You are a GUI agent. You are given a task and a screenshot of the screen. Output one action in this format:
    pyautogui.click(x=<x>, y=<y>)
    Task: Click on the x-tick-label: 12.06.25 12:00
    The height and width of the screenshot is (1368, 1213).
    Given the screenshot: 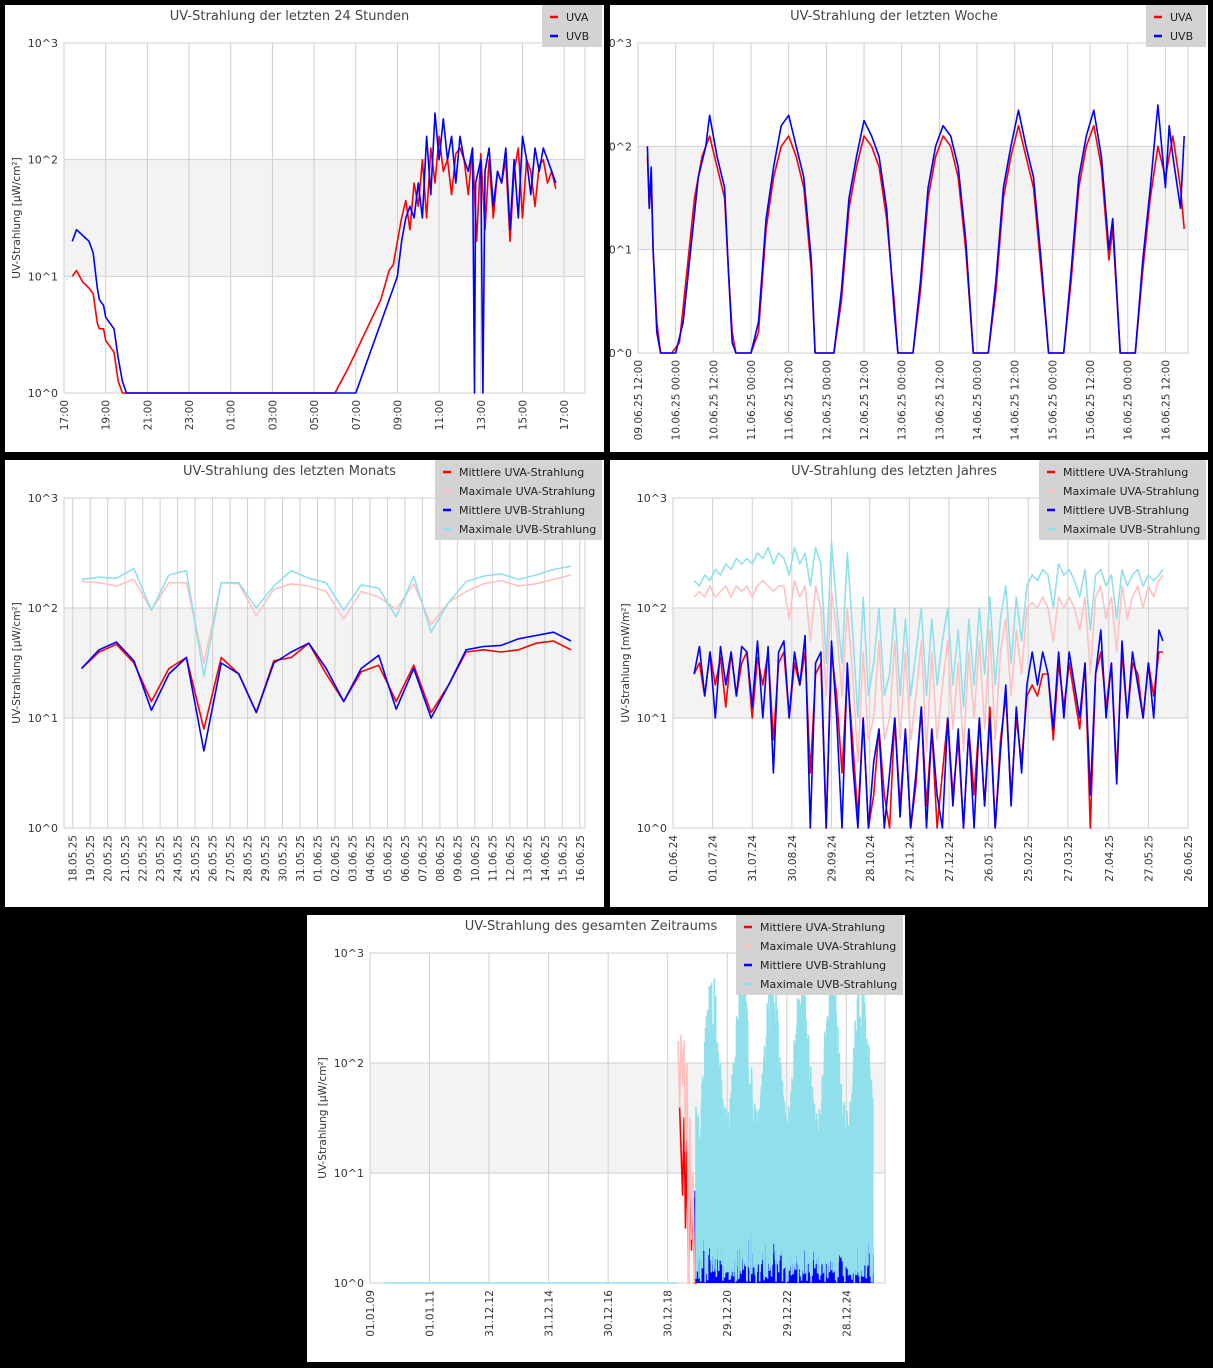 What is the action you would take?
    pyautogui.click(x=865, y=400)
    